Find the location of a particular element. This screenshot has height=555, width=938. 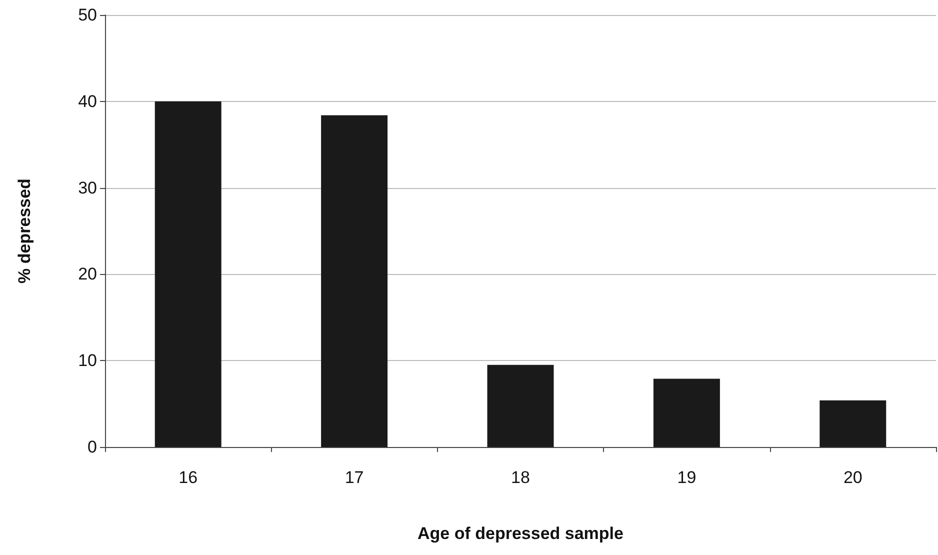

x-axis-title: Age of depressed sample is located at coordinates (521, 533).